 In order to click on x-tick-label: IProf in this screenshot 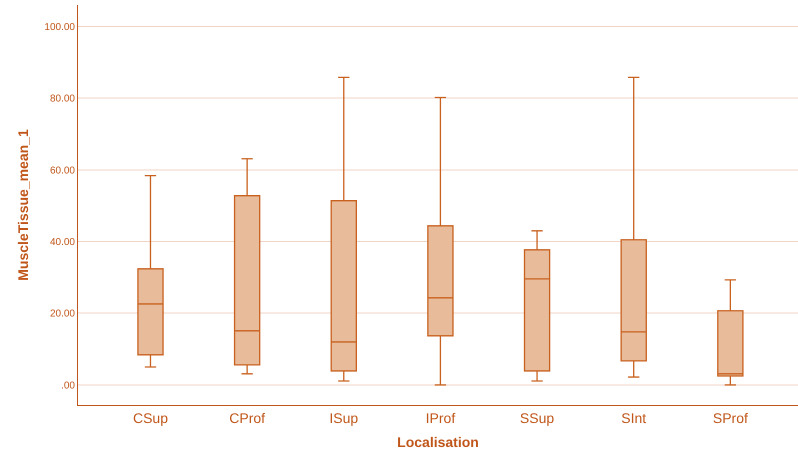, I will do `click(441, 418)`.